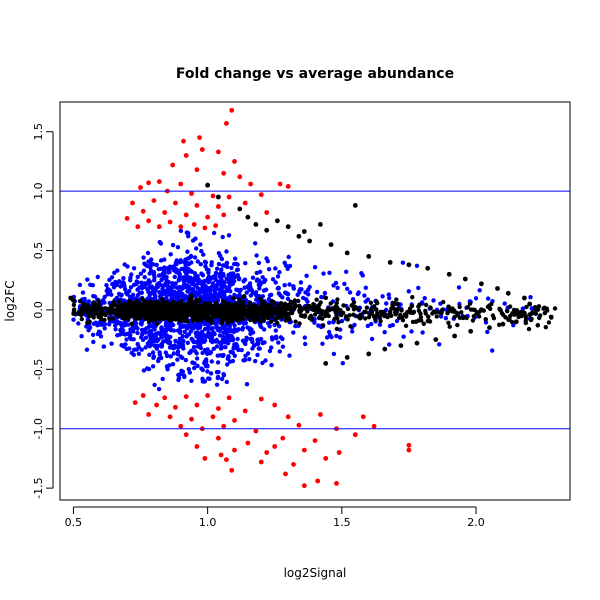  I want to click on y-tick-label: 1.5, so click(38, 132).